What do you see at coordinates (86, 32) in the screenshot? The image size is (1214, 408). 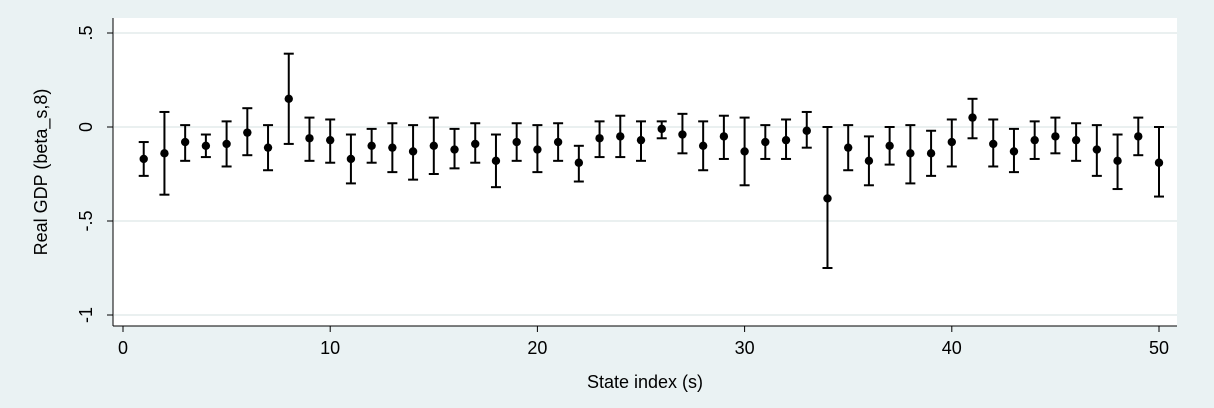 I see `y-tick-label: .5` at bounding box center [86, 32].